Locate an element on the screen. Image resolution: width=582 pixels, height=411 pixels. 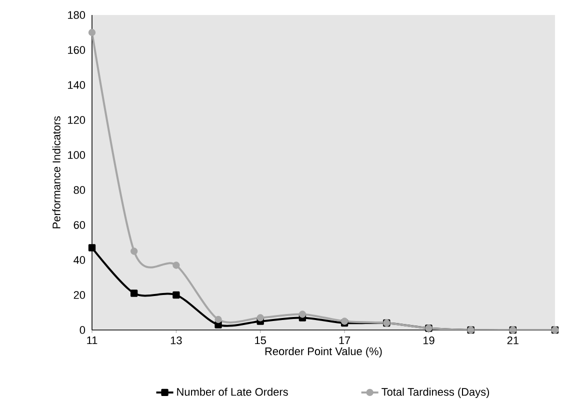
legend-label: Total Tardiness (Days) is located at coordinates (436, 393).